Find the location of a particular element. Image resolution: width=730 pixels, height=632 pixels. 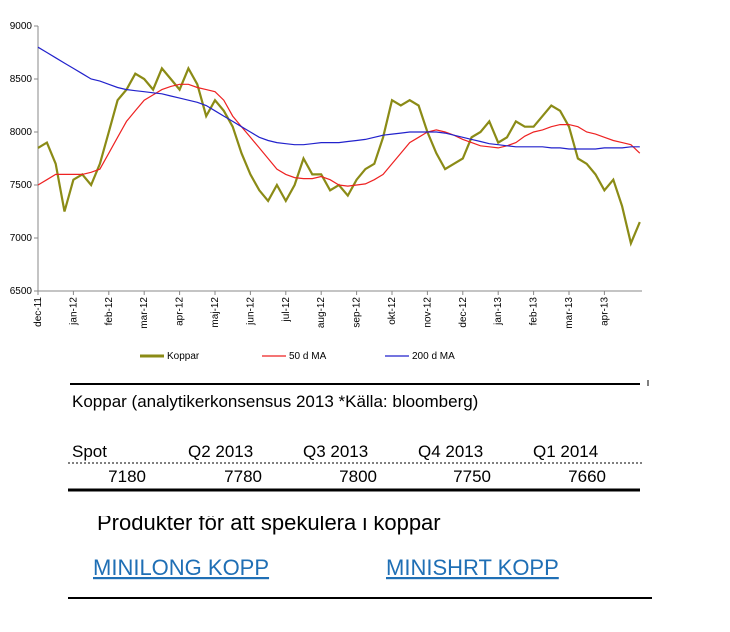

x-tick-label: maj-12 is located at coordinates (215, 312).